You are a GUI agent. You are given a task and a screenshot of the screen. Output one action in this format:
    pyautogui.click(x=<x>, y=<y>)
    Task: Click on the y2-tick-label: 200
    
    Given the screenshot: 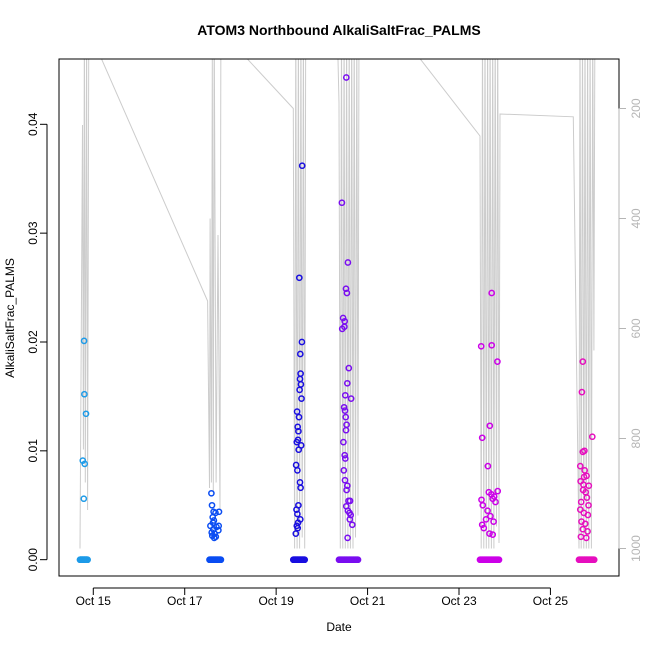 What is the action you would take?
    pyautogui.click(x=636, y=108)
    